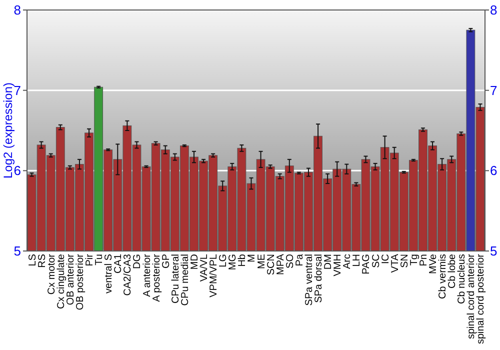 The height and width of the screenshot is (350, 500). Describe the element at coordinates (118, 264) in the screenshot. I see `x-tick-label: CA1` at that location.